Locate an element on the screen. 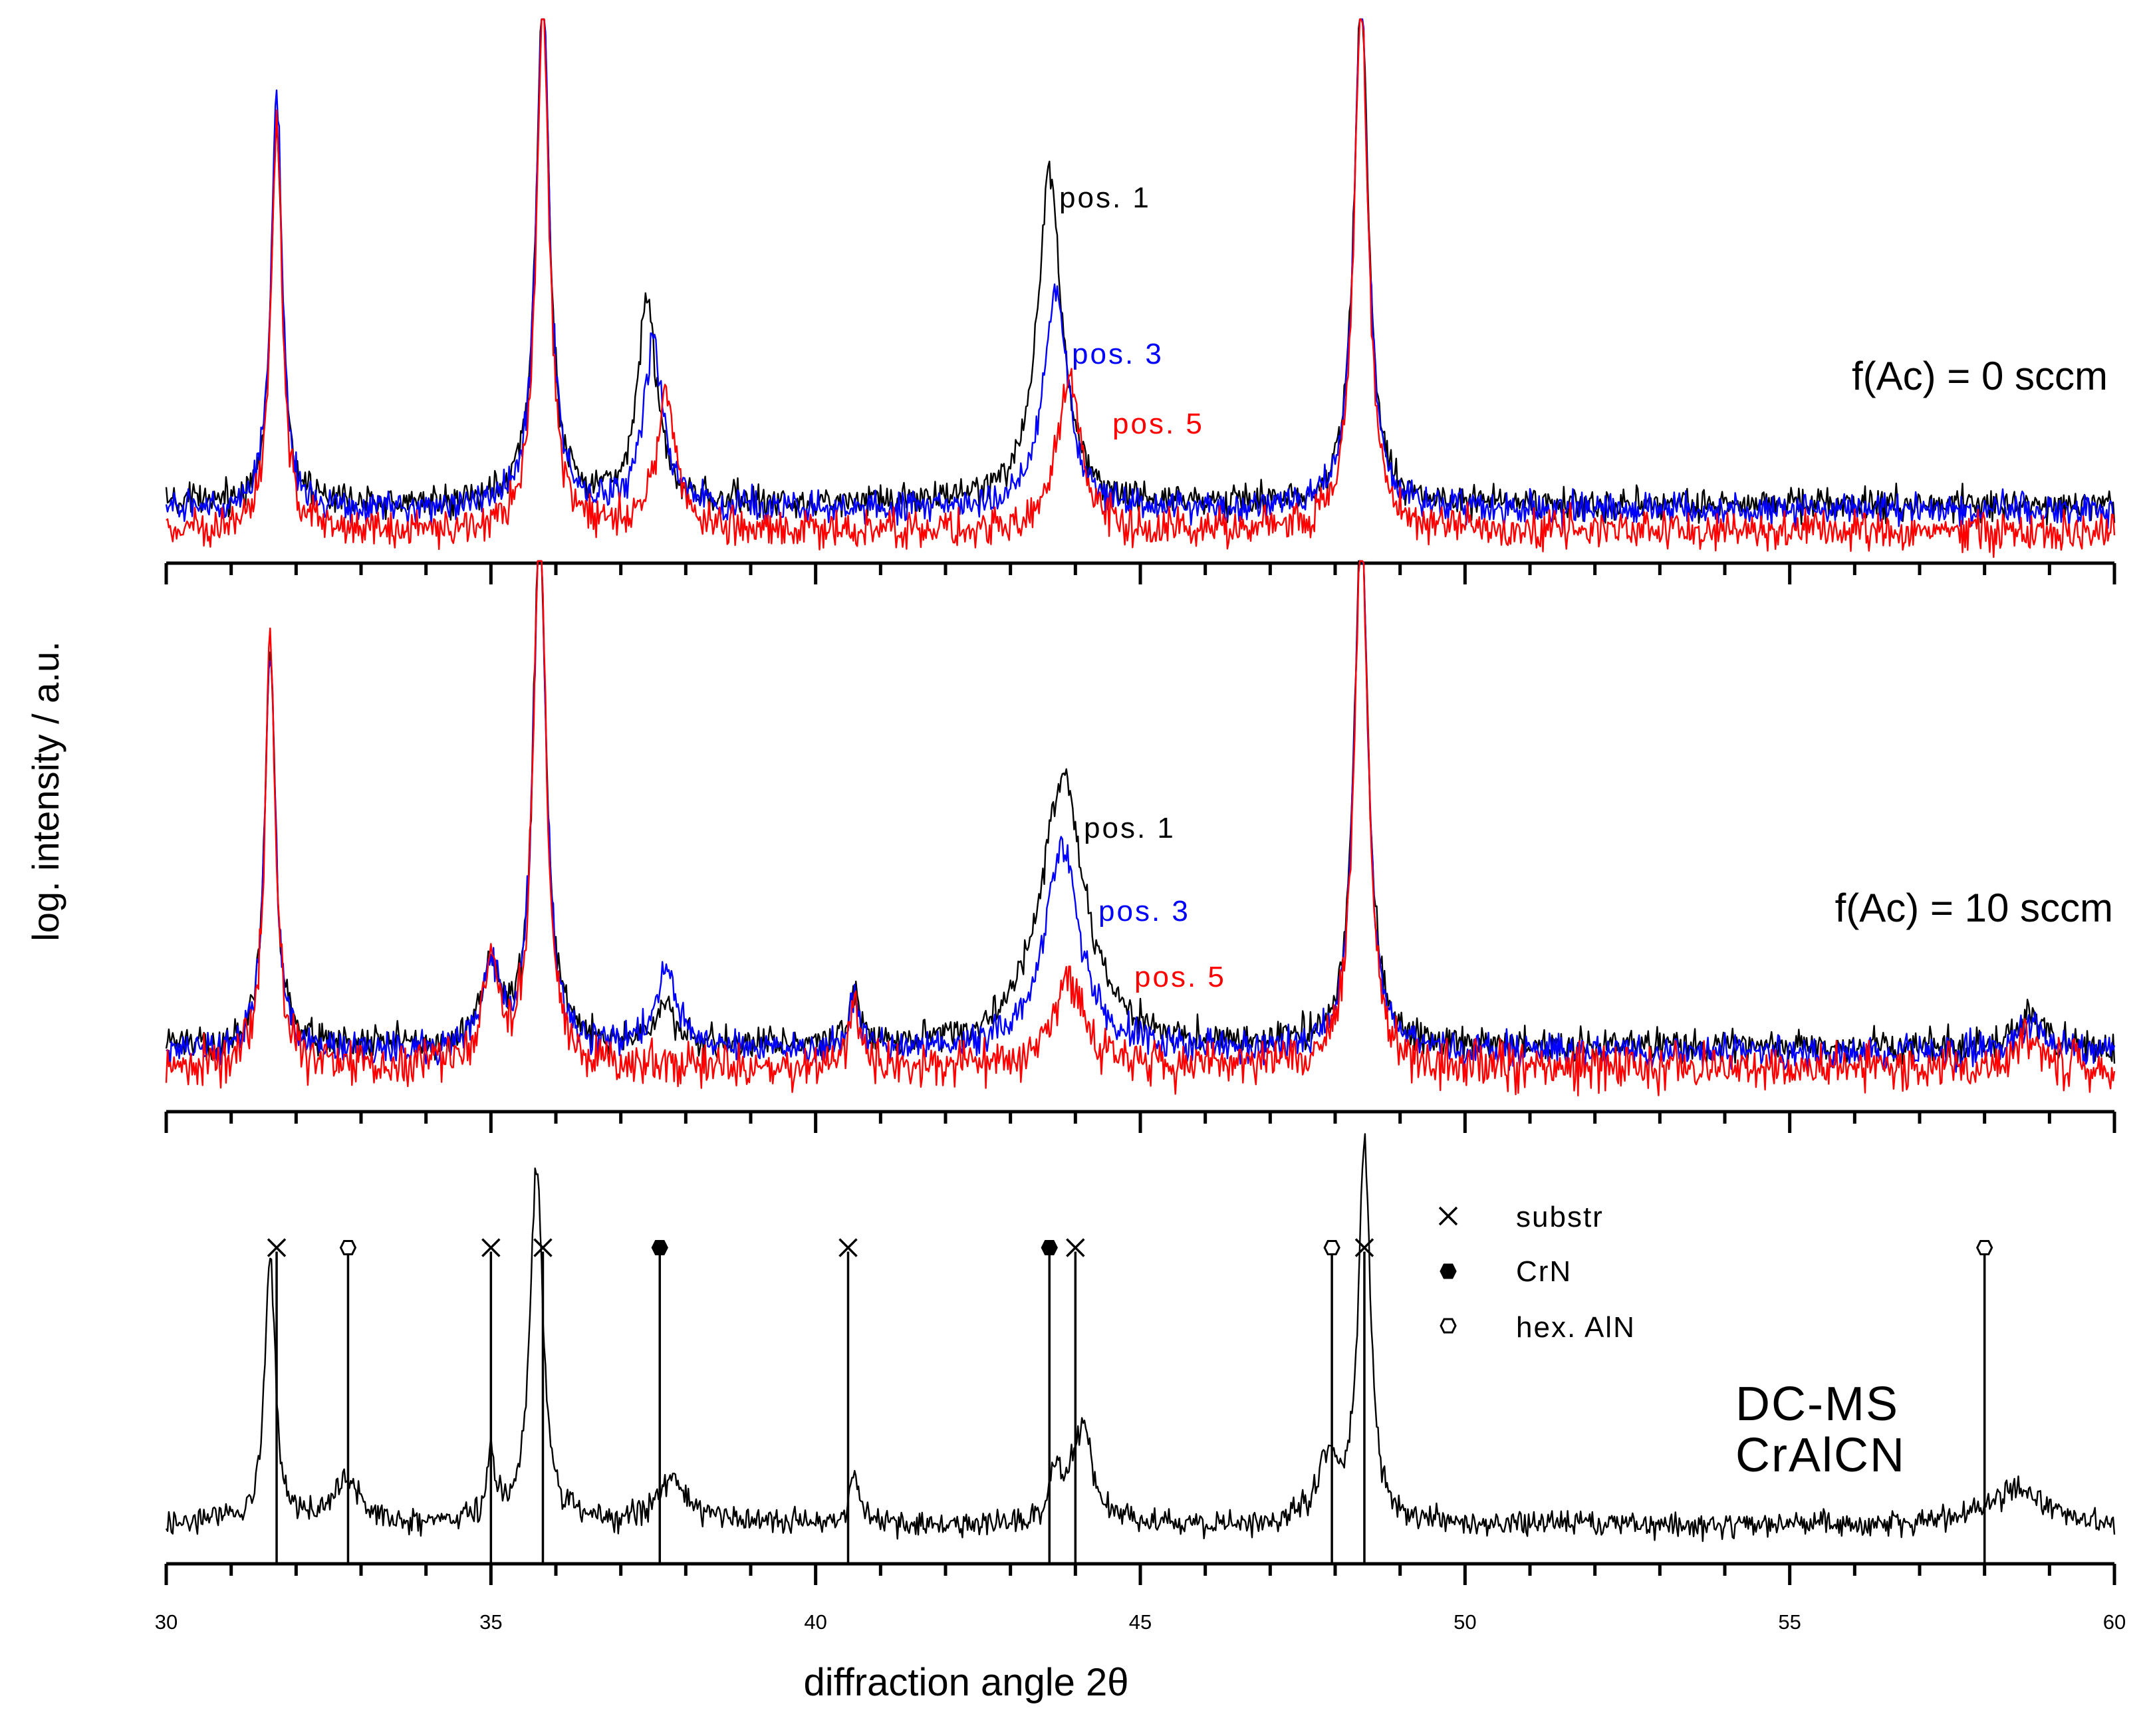 The height and width of the screenshot is (1736, 2153). method-label-line1: DC-MS is located at coordinates (1817, 1405).